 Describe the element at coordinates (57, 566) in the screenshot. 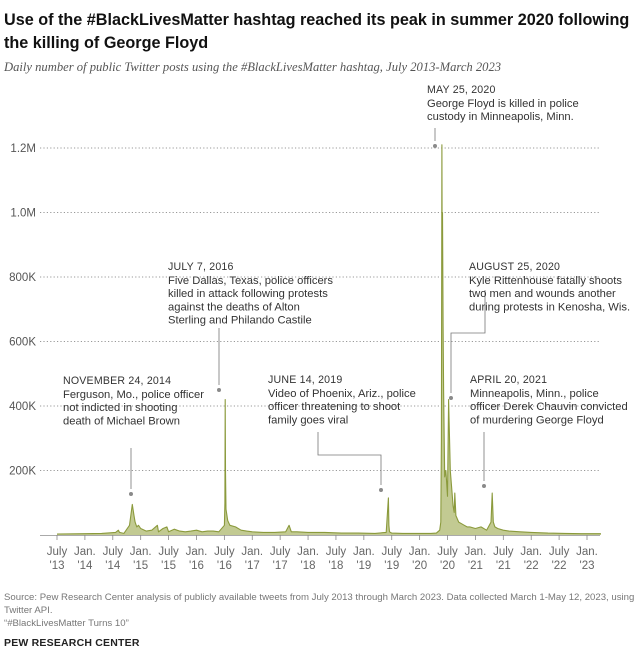

I see `x-tick-label-bottom: '13` at that location.